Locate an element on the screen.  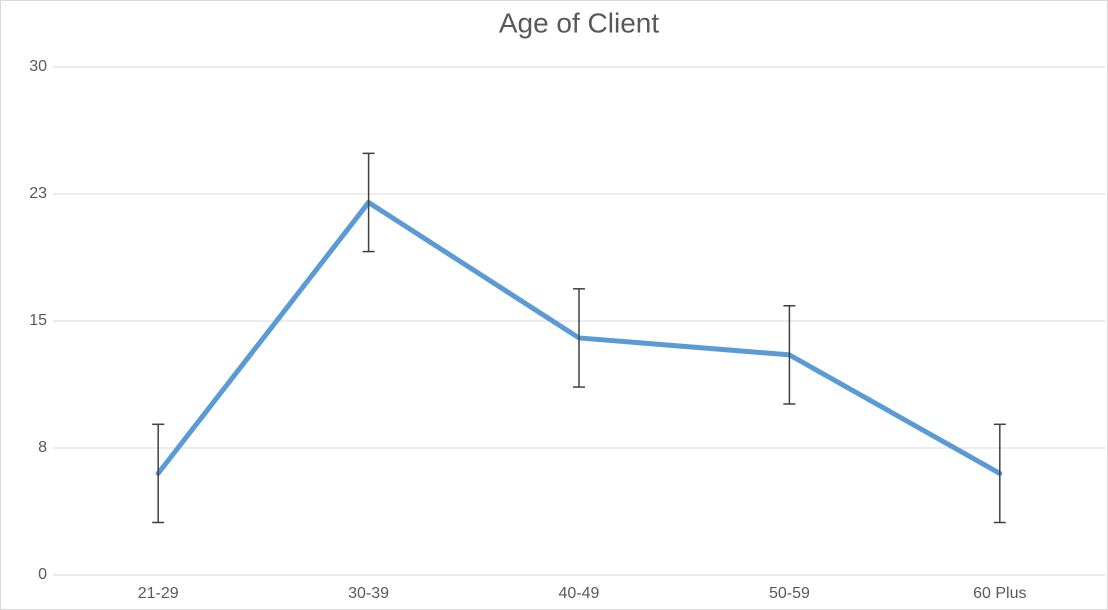
x-tick-label: 50-59 is located at coordinates (789, 593).